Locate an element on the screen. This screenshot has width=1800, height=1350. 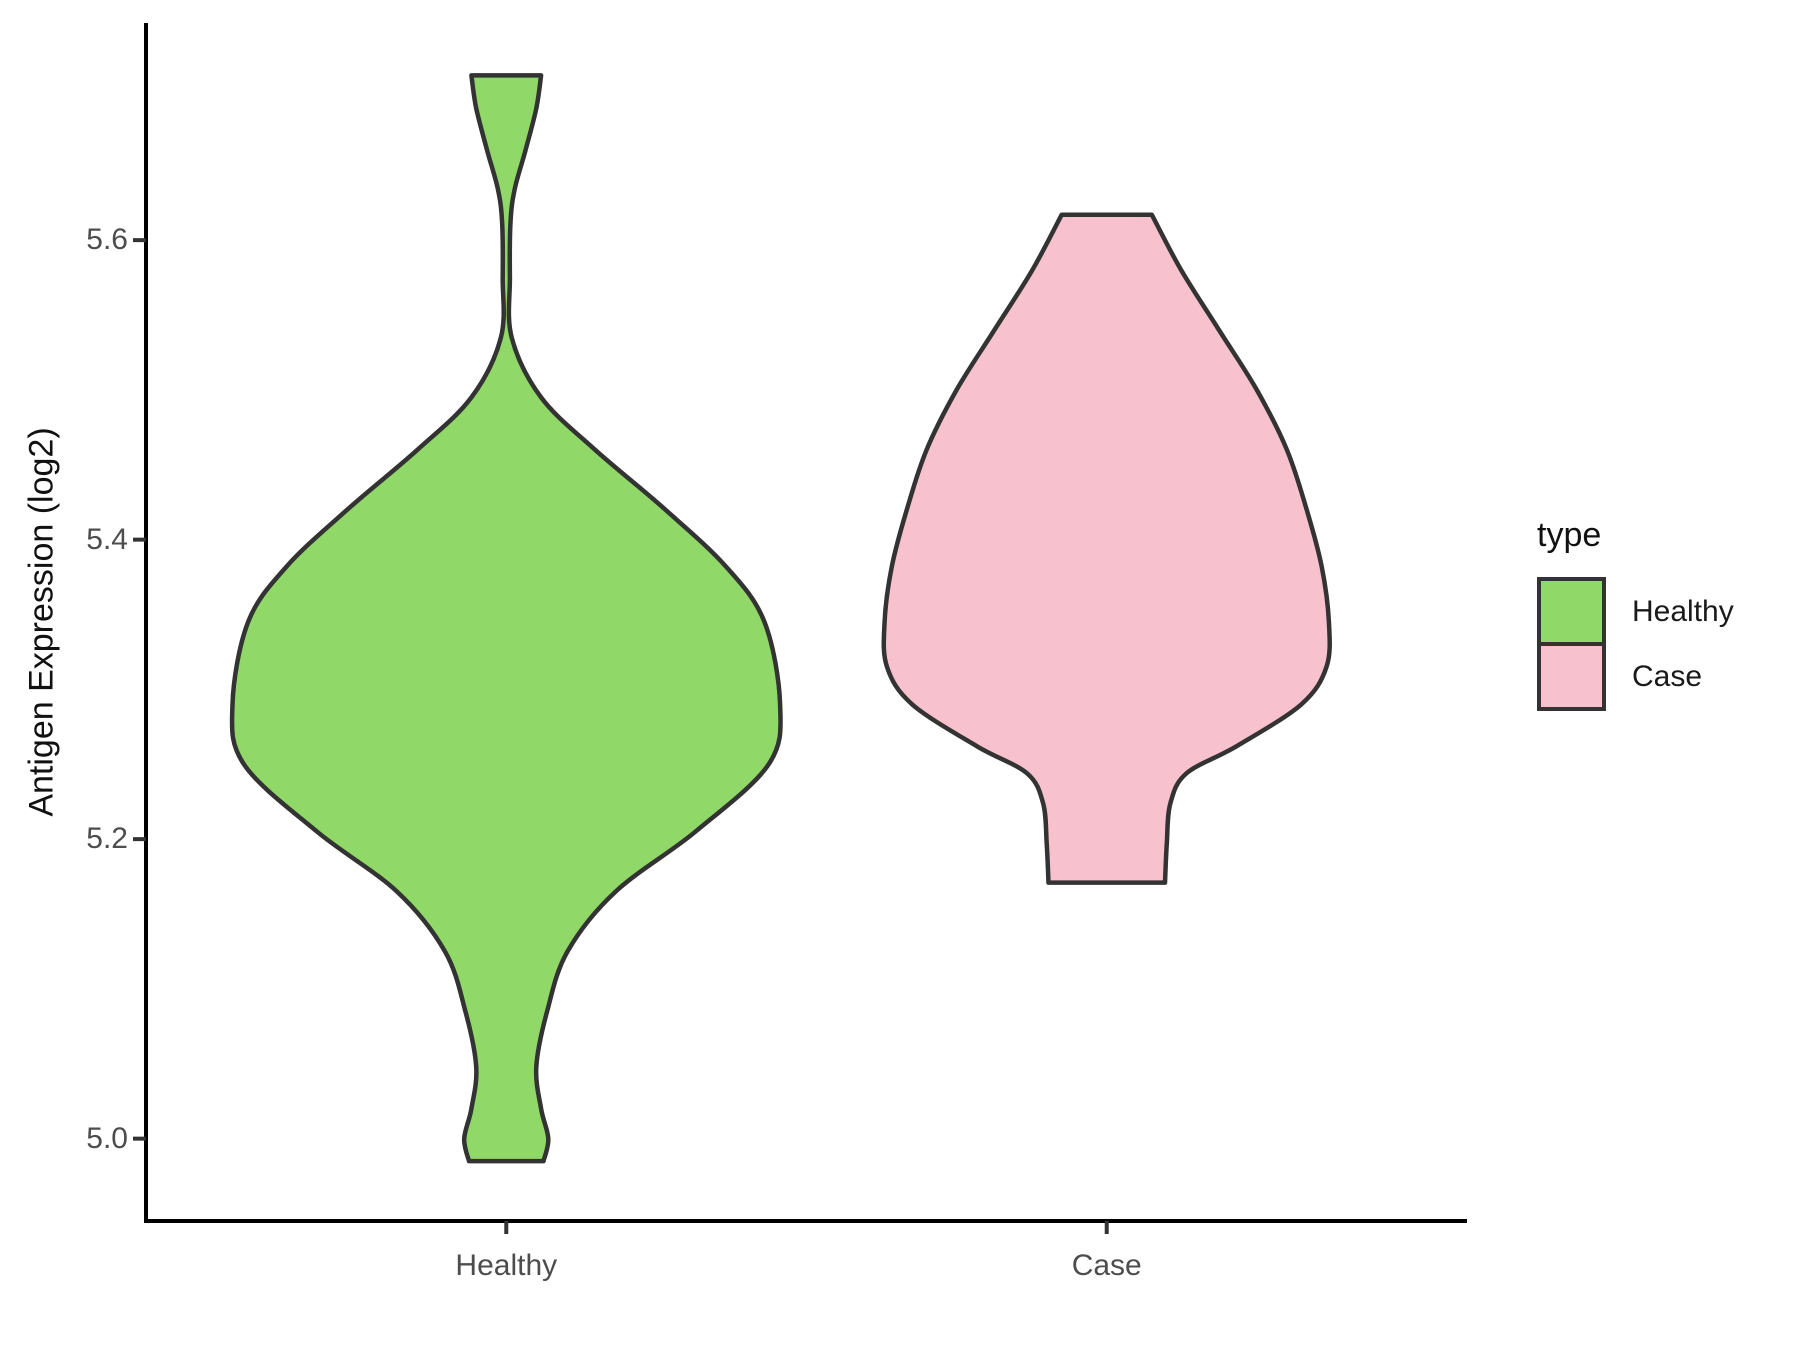
legend-title: type is located at coordinates (1569, 535).